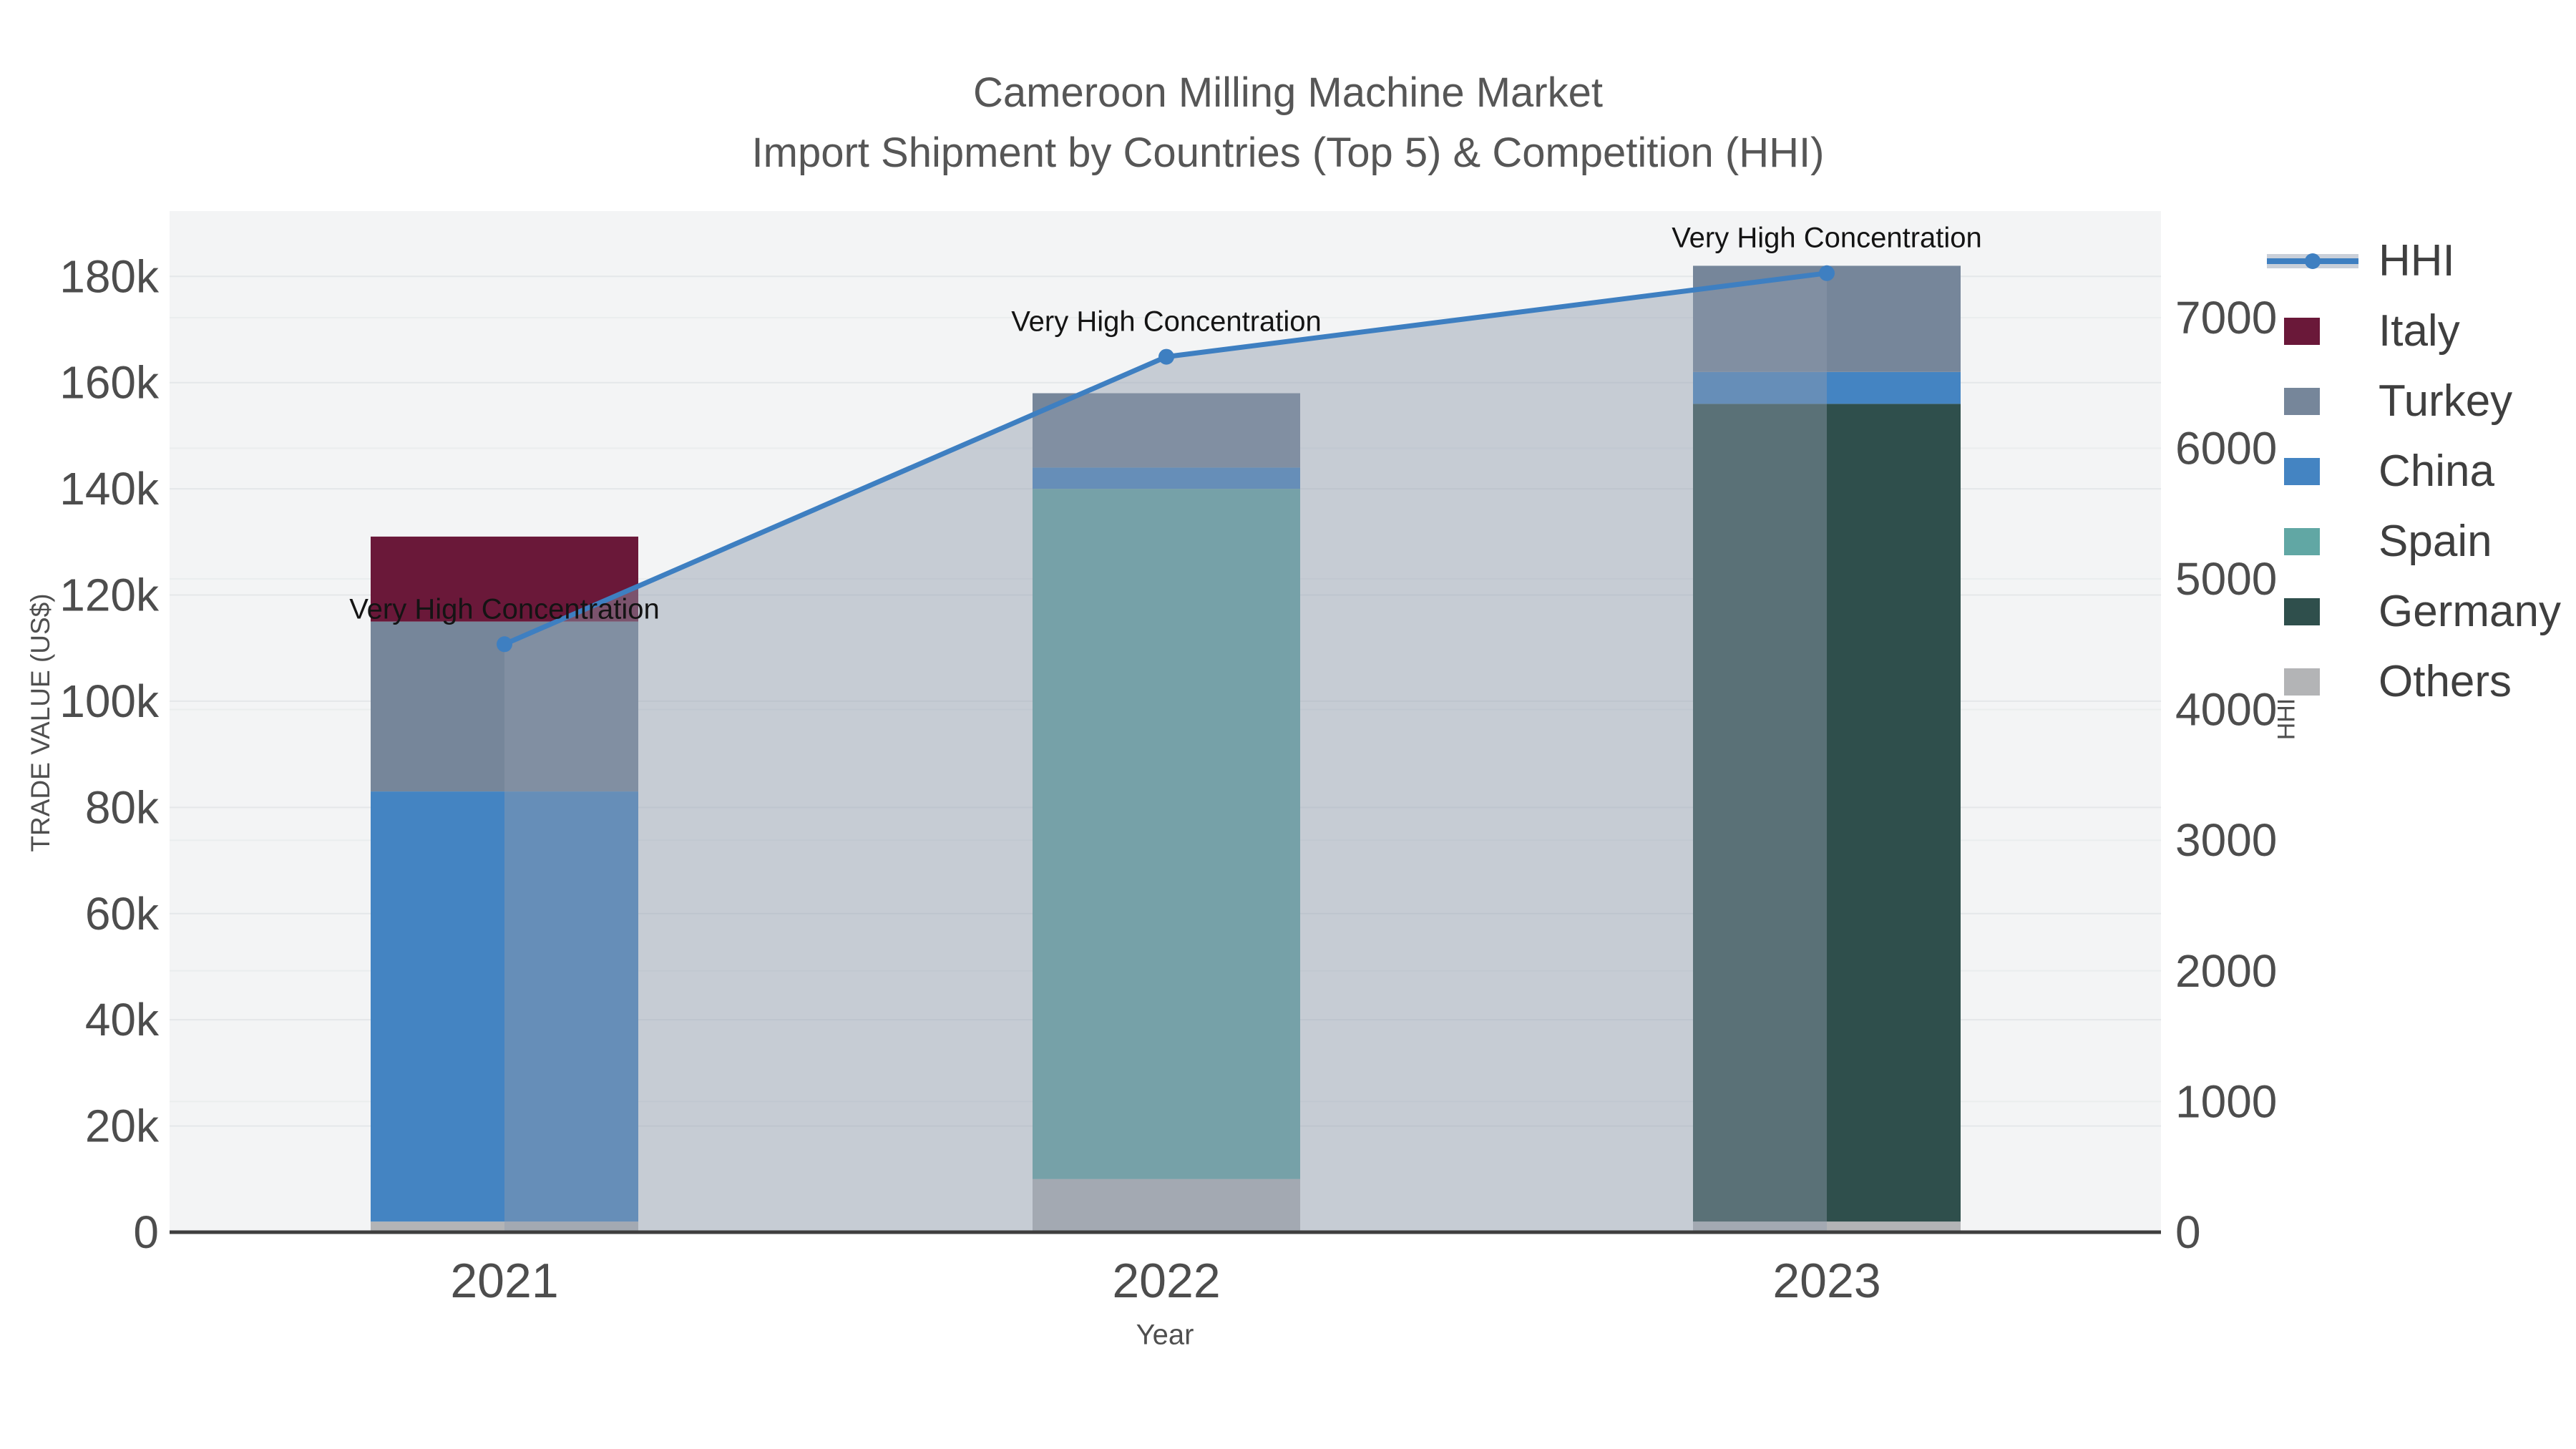  Describe the element at coordinates (1166, 478) in the screenshot. I see `bar-segment-china-2022` at that location.